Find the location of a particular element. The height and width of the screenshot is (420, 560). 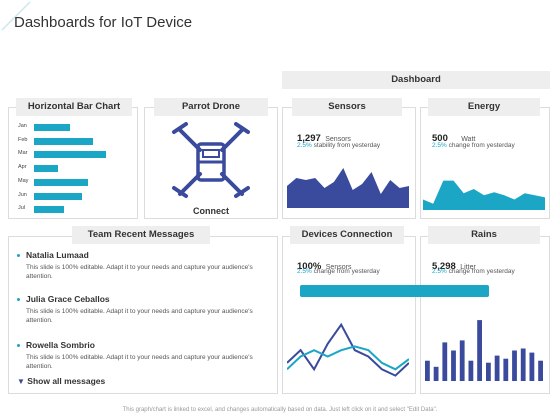

rains-bar-chart is located at coordinates (484, 350).